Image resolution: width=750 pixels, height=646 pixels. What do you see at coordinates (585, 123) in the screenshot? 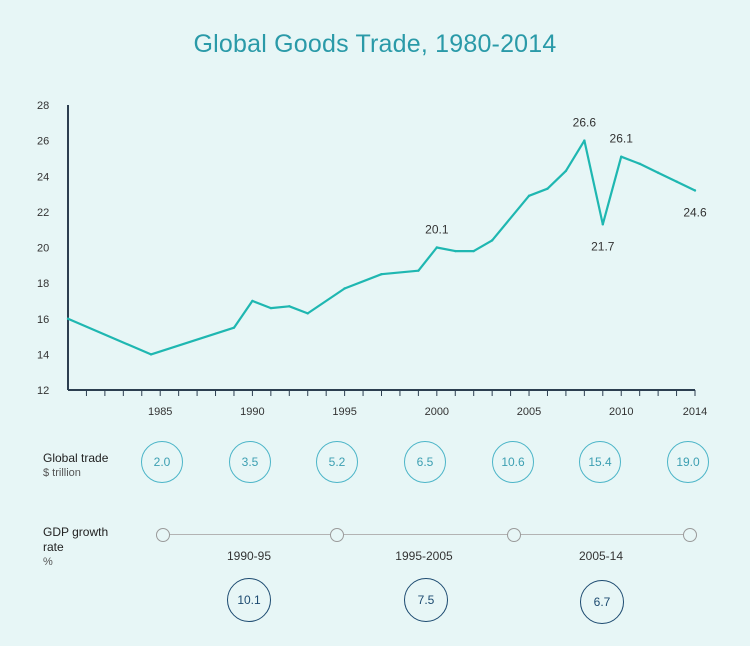
I see `data-label: 26.6` at bounding box center [585, 123].